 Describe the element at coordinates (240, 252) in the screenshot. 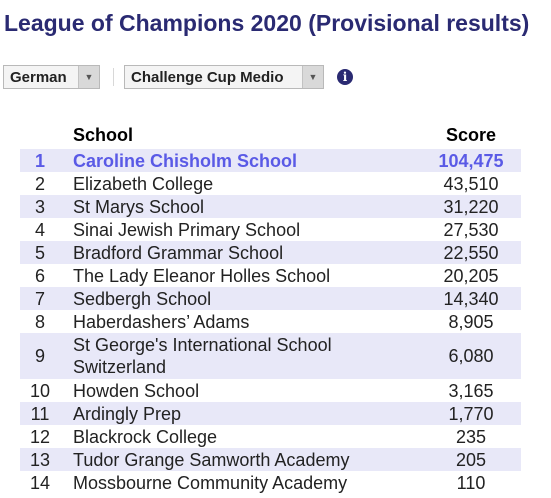

I see `school-cell: Bradford Grammar School` at that location.